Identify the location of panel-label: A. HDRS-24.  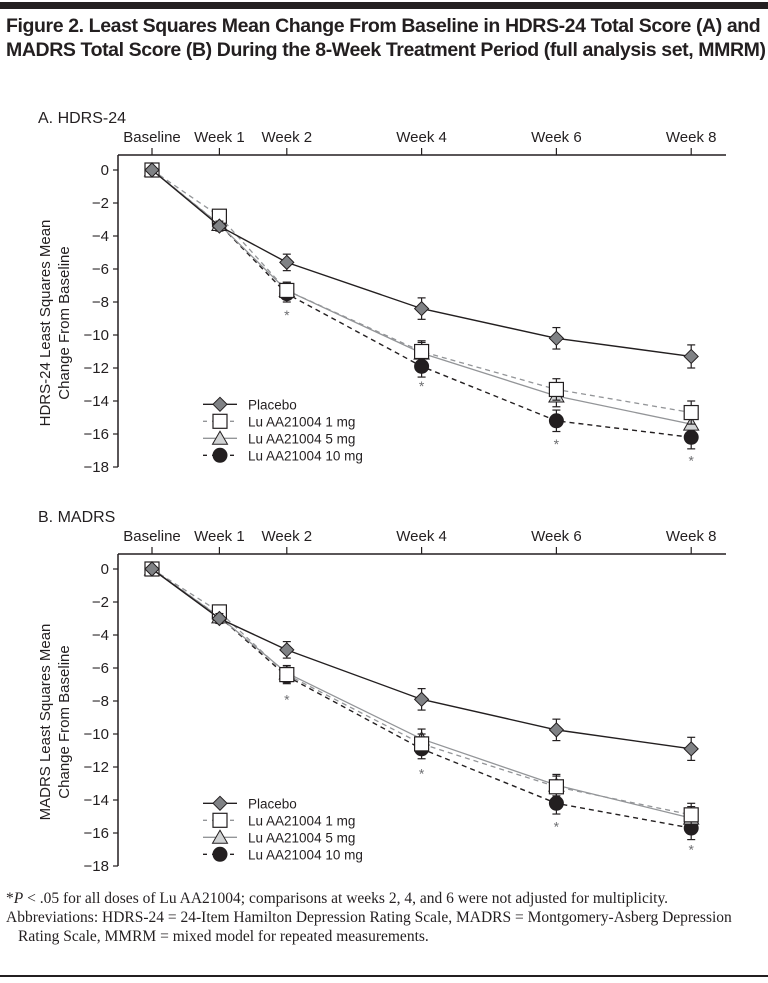
(82, 118).